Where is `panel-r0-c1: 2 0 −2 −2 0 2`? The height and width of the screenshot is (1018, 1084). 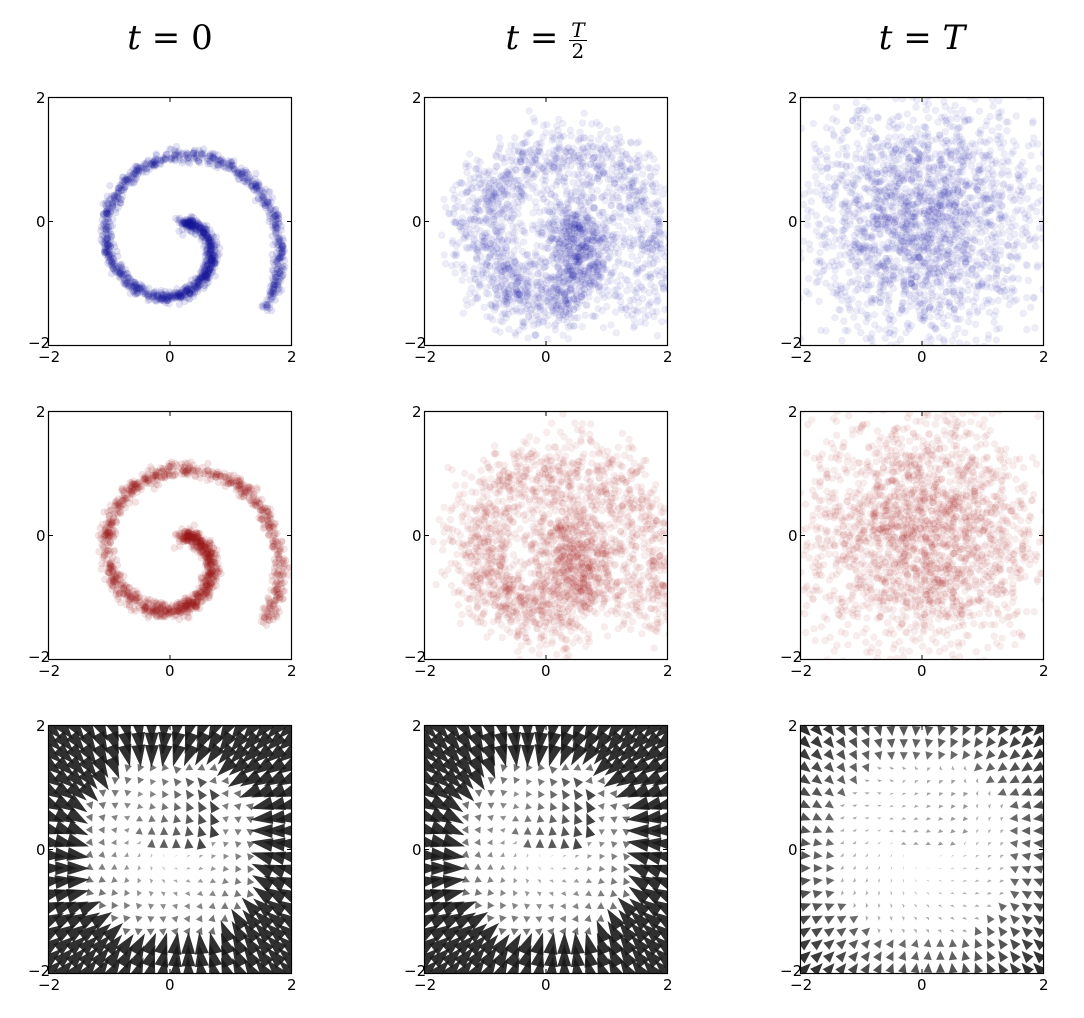 panel-r0-c1: 2 0 −2 −2 0 2 is located at coordinates (538, 227).